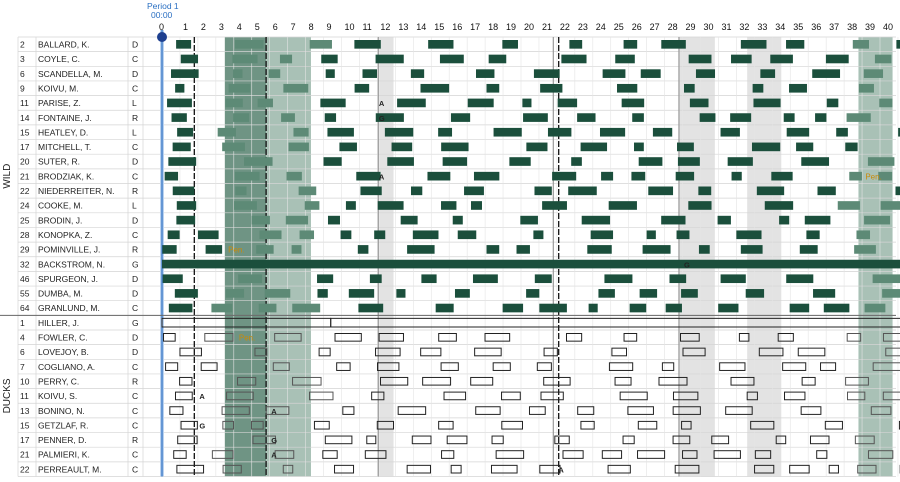  What do you see at coordinates (70, 74) in the screenshot?
I see `player-name: SCANDELLA, M.` at bounding box center [70, 74].